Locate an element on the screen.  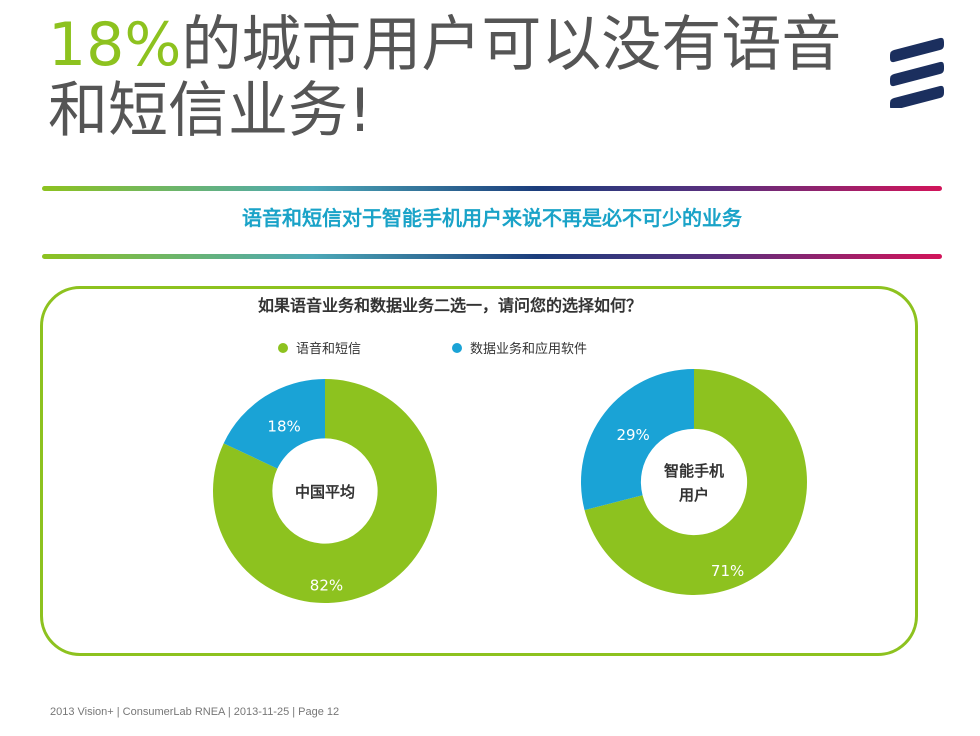
legend-label-data: 数据业务和应用软件 is located at coordinates (529, 349).